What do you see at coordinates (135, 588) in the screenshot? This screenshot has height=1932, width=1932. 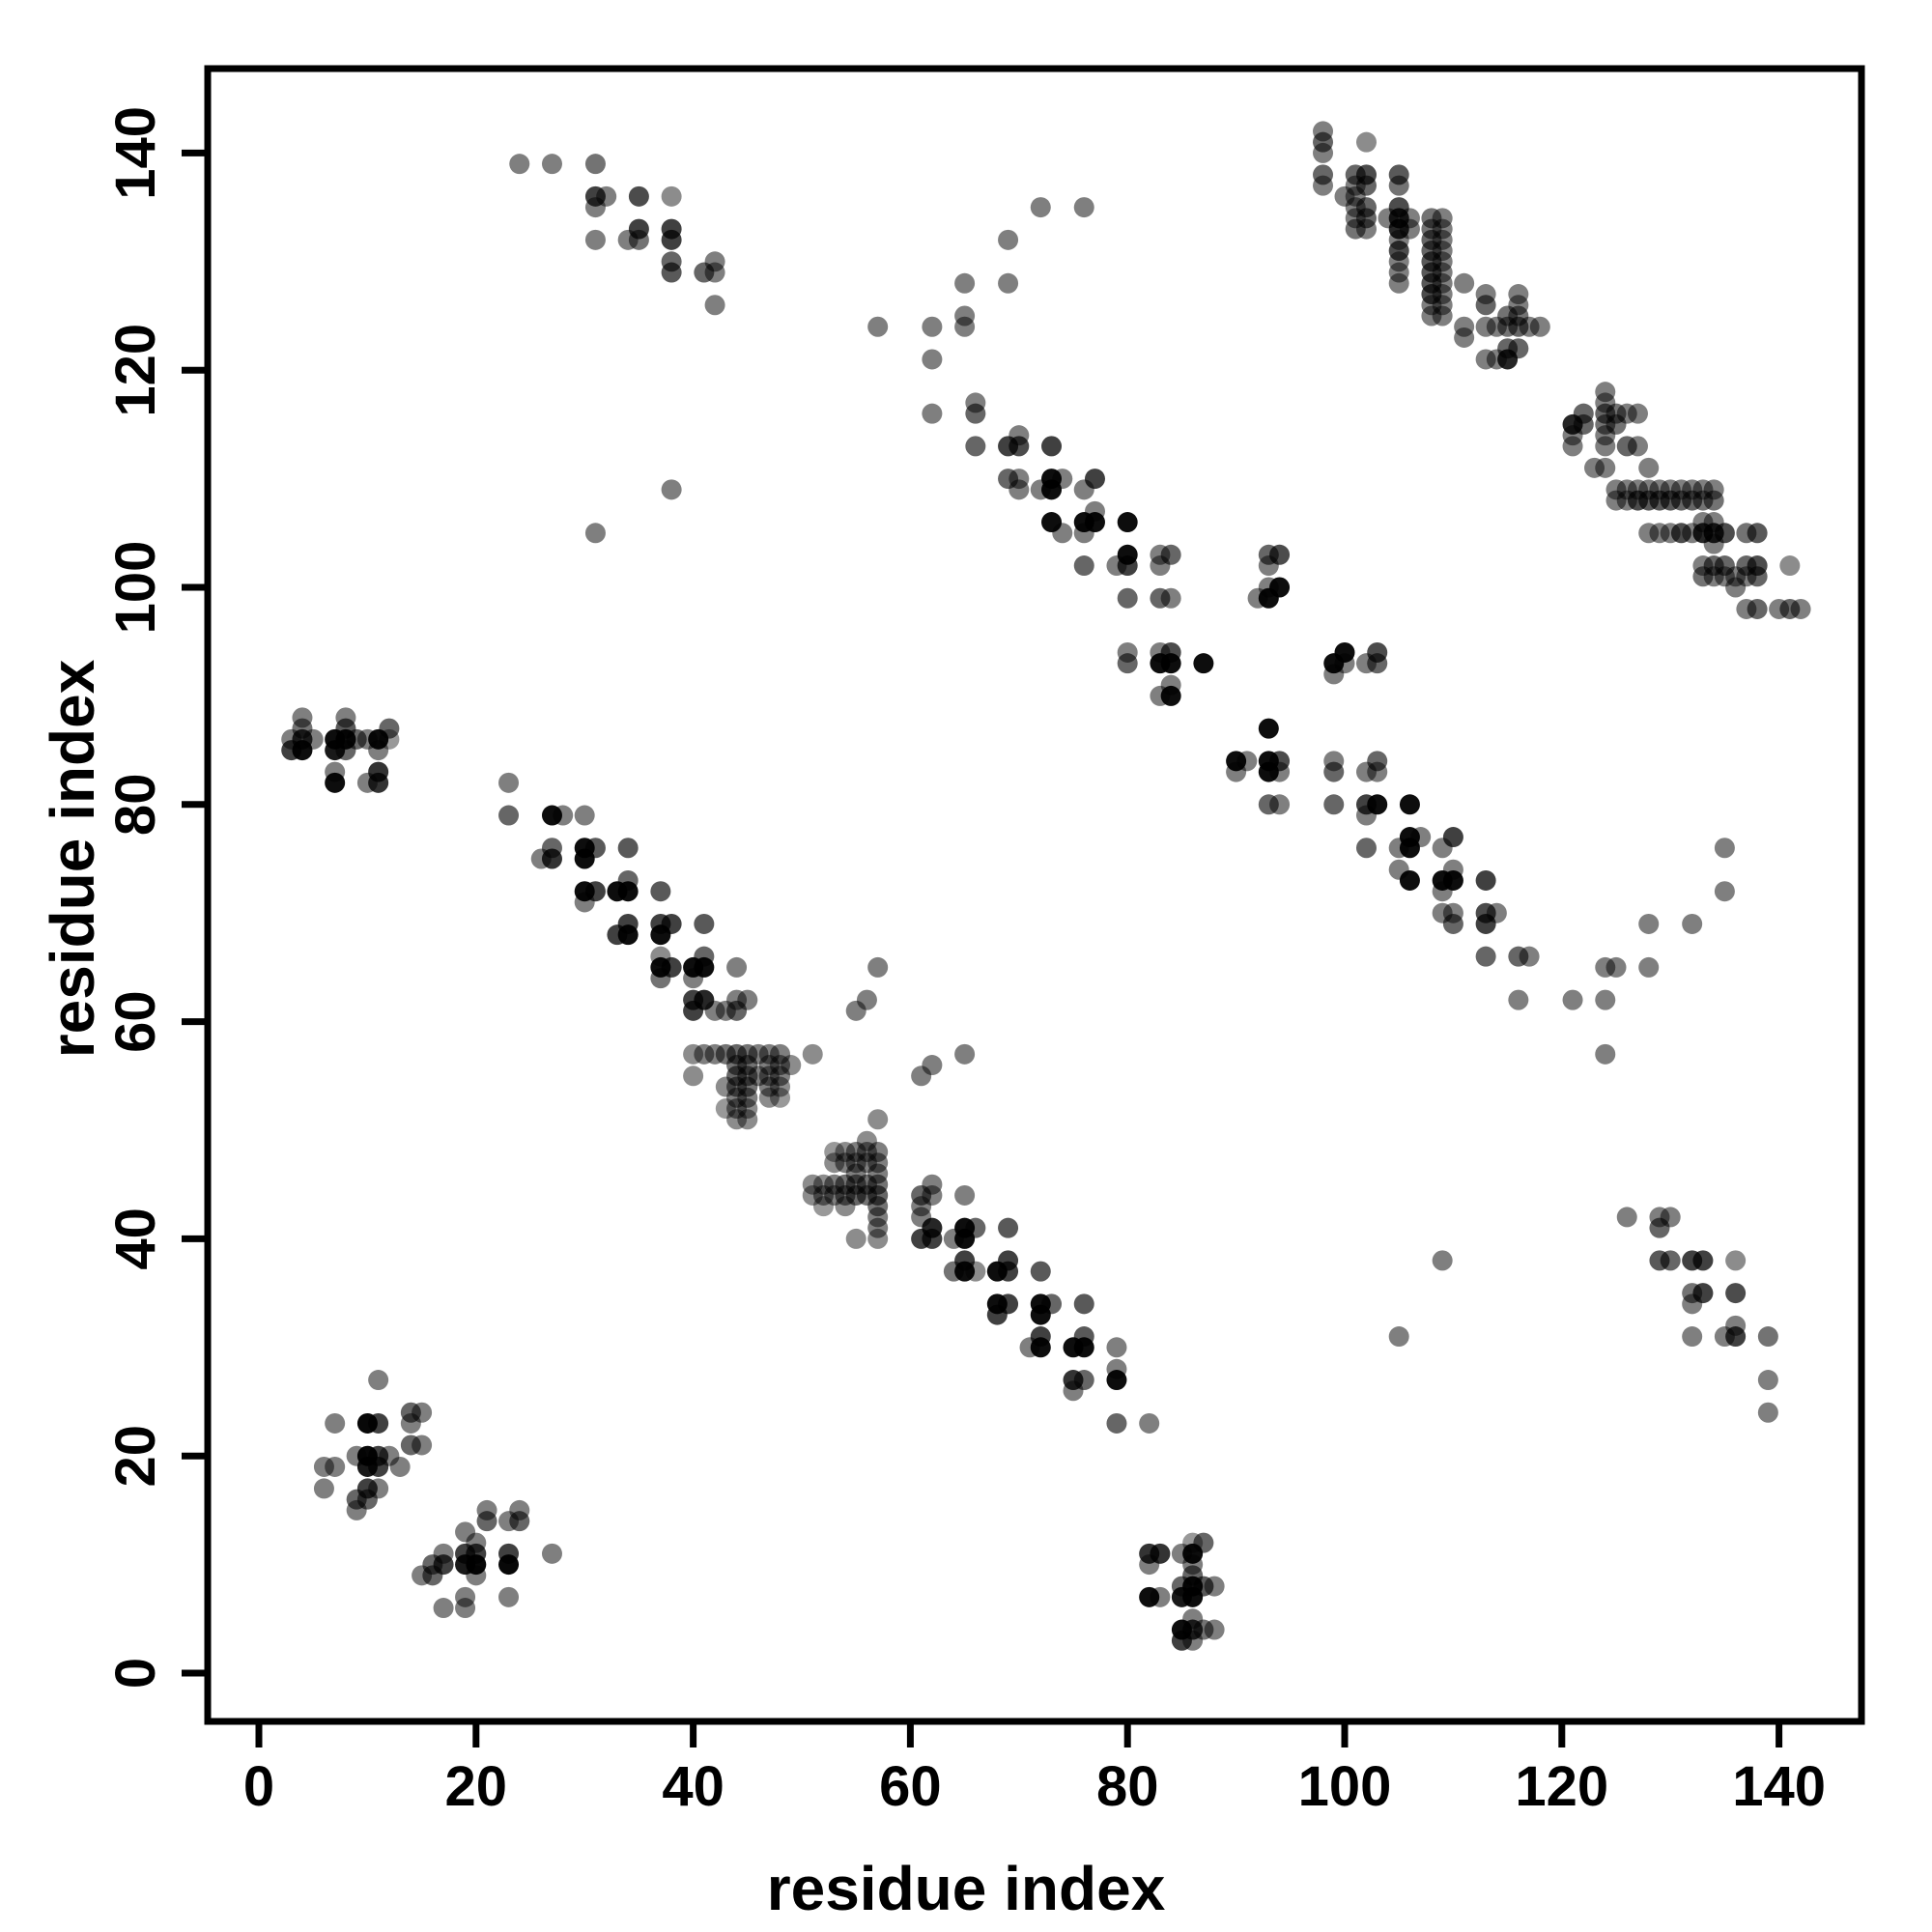 I see `axis-tick-label: 100` at bounding box center [135, 588].